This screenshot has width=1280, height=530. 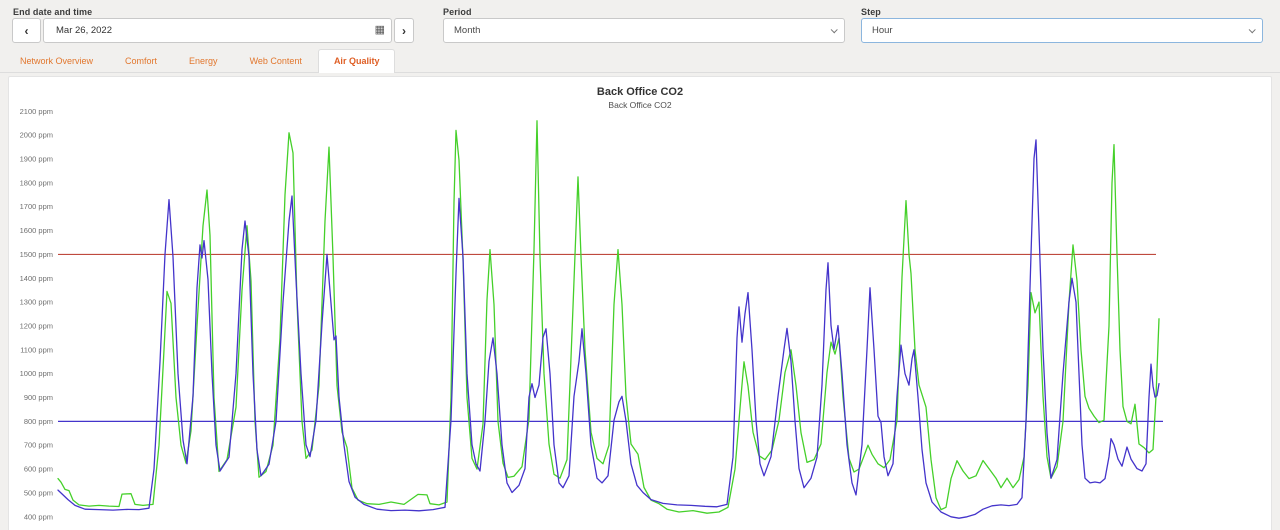 What do you see at coordinates (203, 61) in the screenshot?
I see `tab-energy: Energy` at bounding box center [203, 61].